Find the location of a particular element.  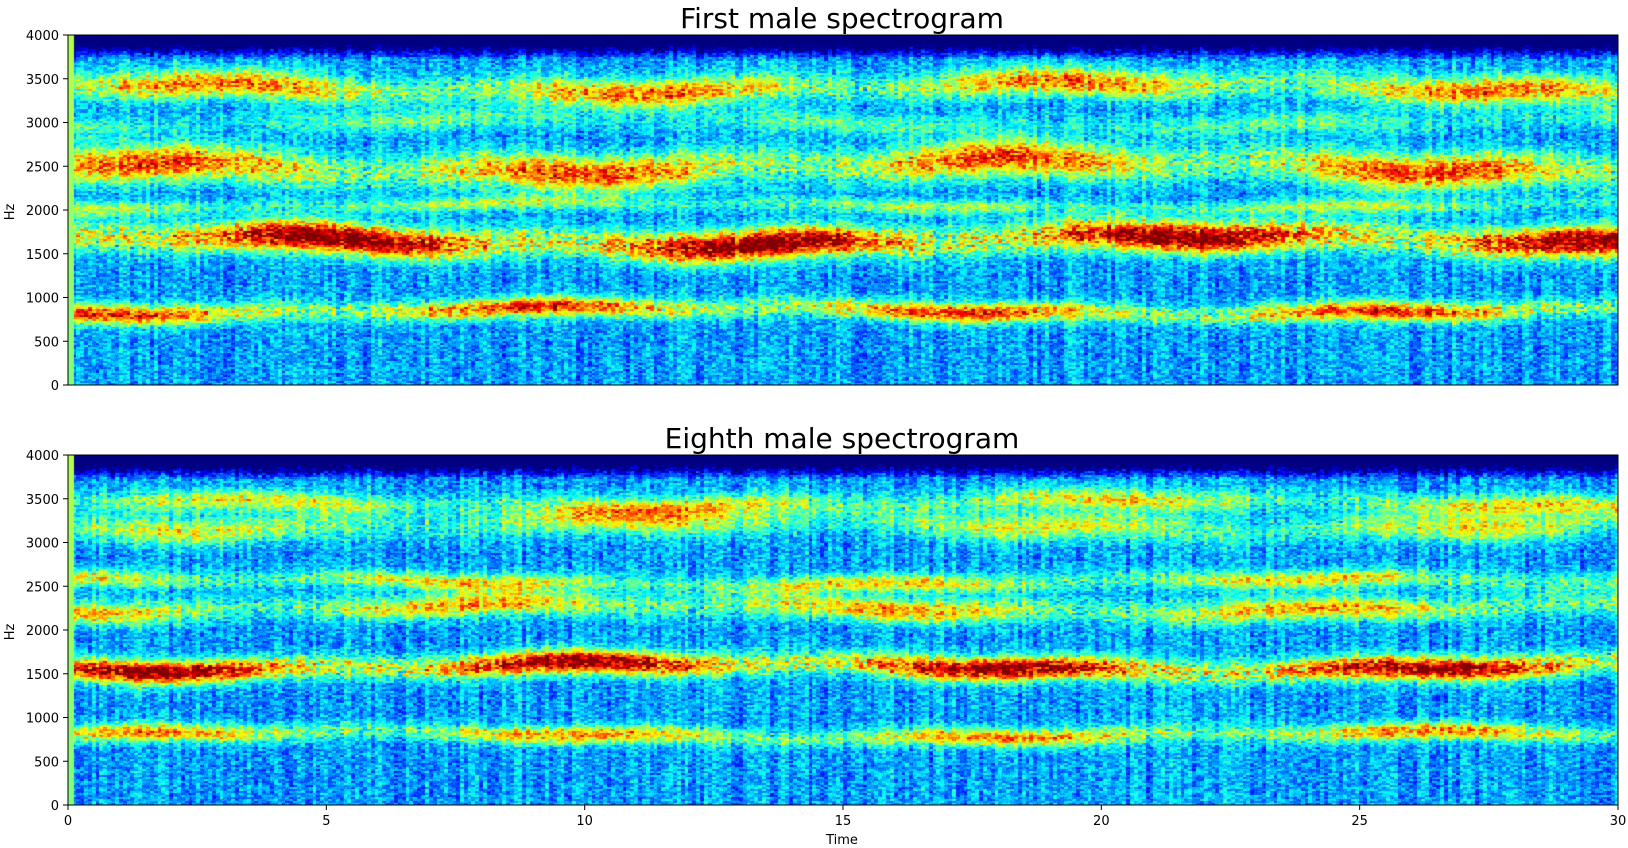

chart-title: First male spectrogram is located at coordinates (842, 18).